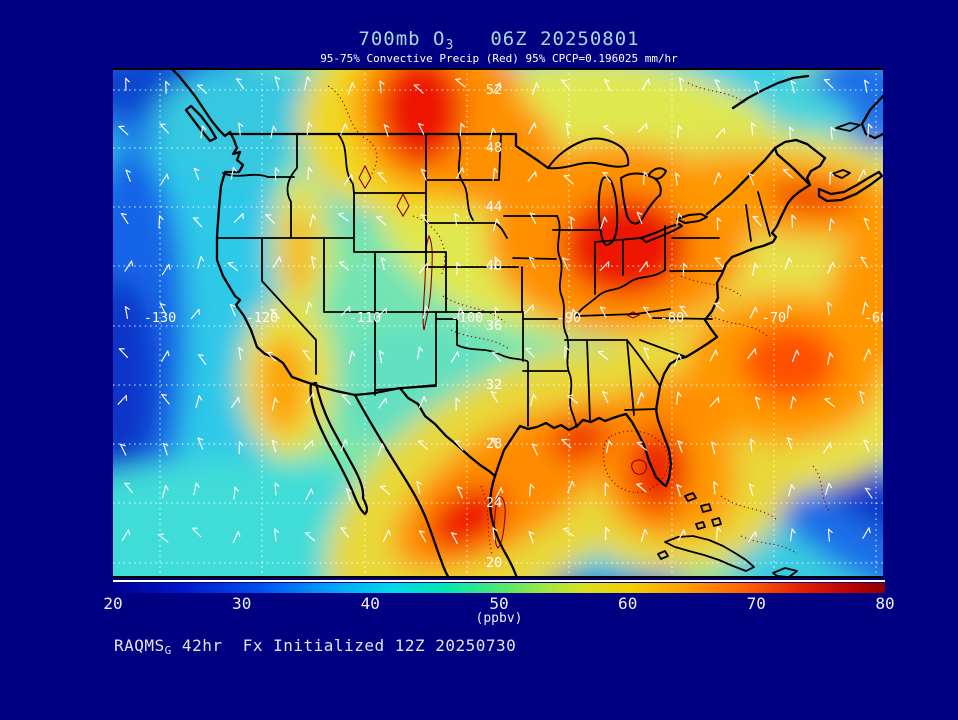 This screenshot has height=720, width=958. What do you see at coordinates (756, 603) in the screenshot?
I see `colorbar-tick: 70` at bounding box center [756, 603].